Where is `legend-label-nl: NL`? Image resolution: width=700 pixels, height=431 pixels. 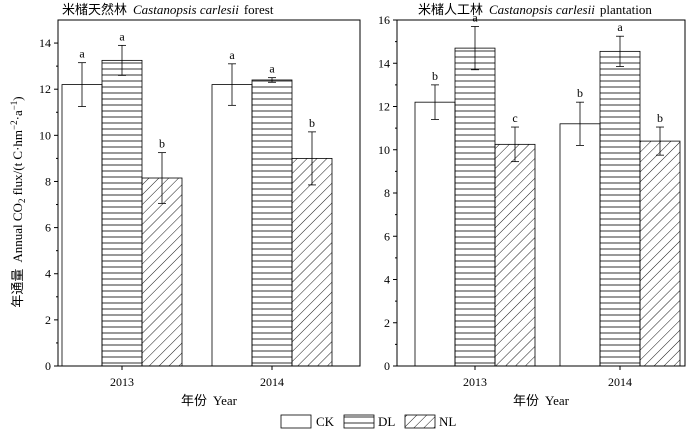
legend-label-nl: NL is located at coordinates (447, 421).